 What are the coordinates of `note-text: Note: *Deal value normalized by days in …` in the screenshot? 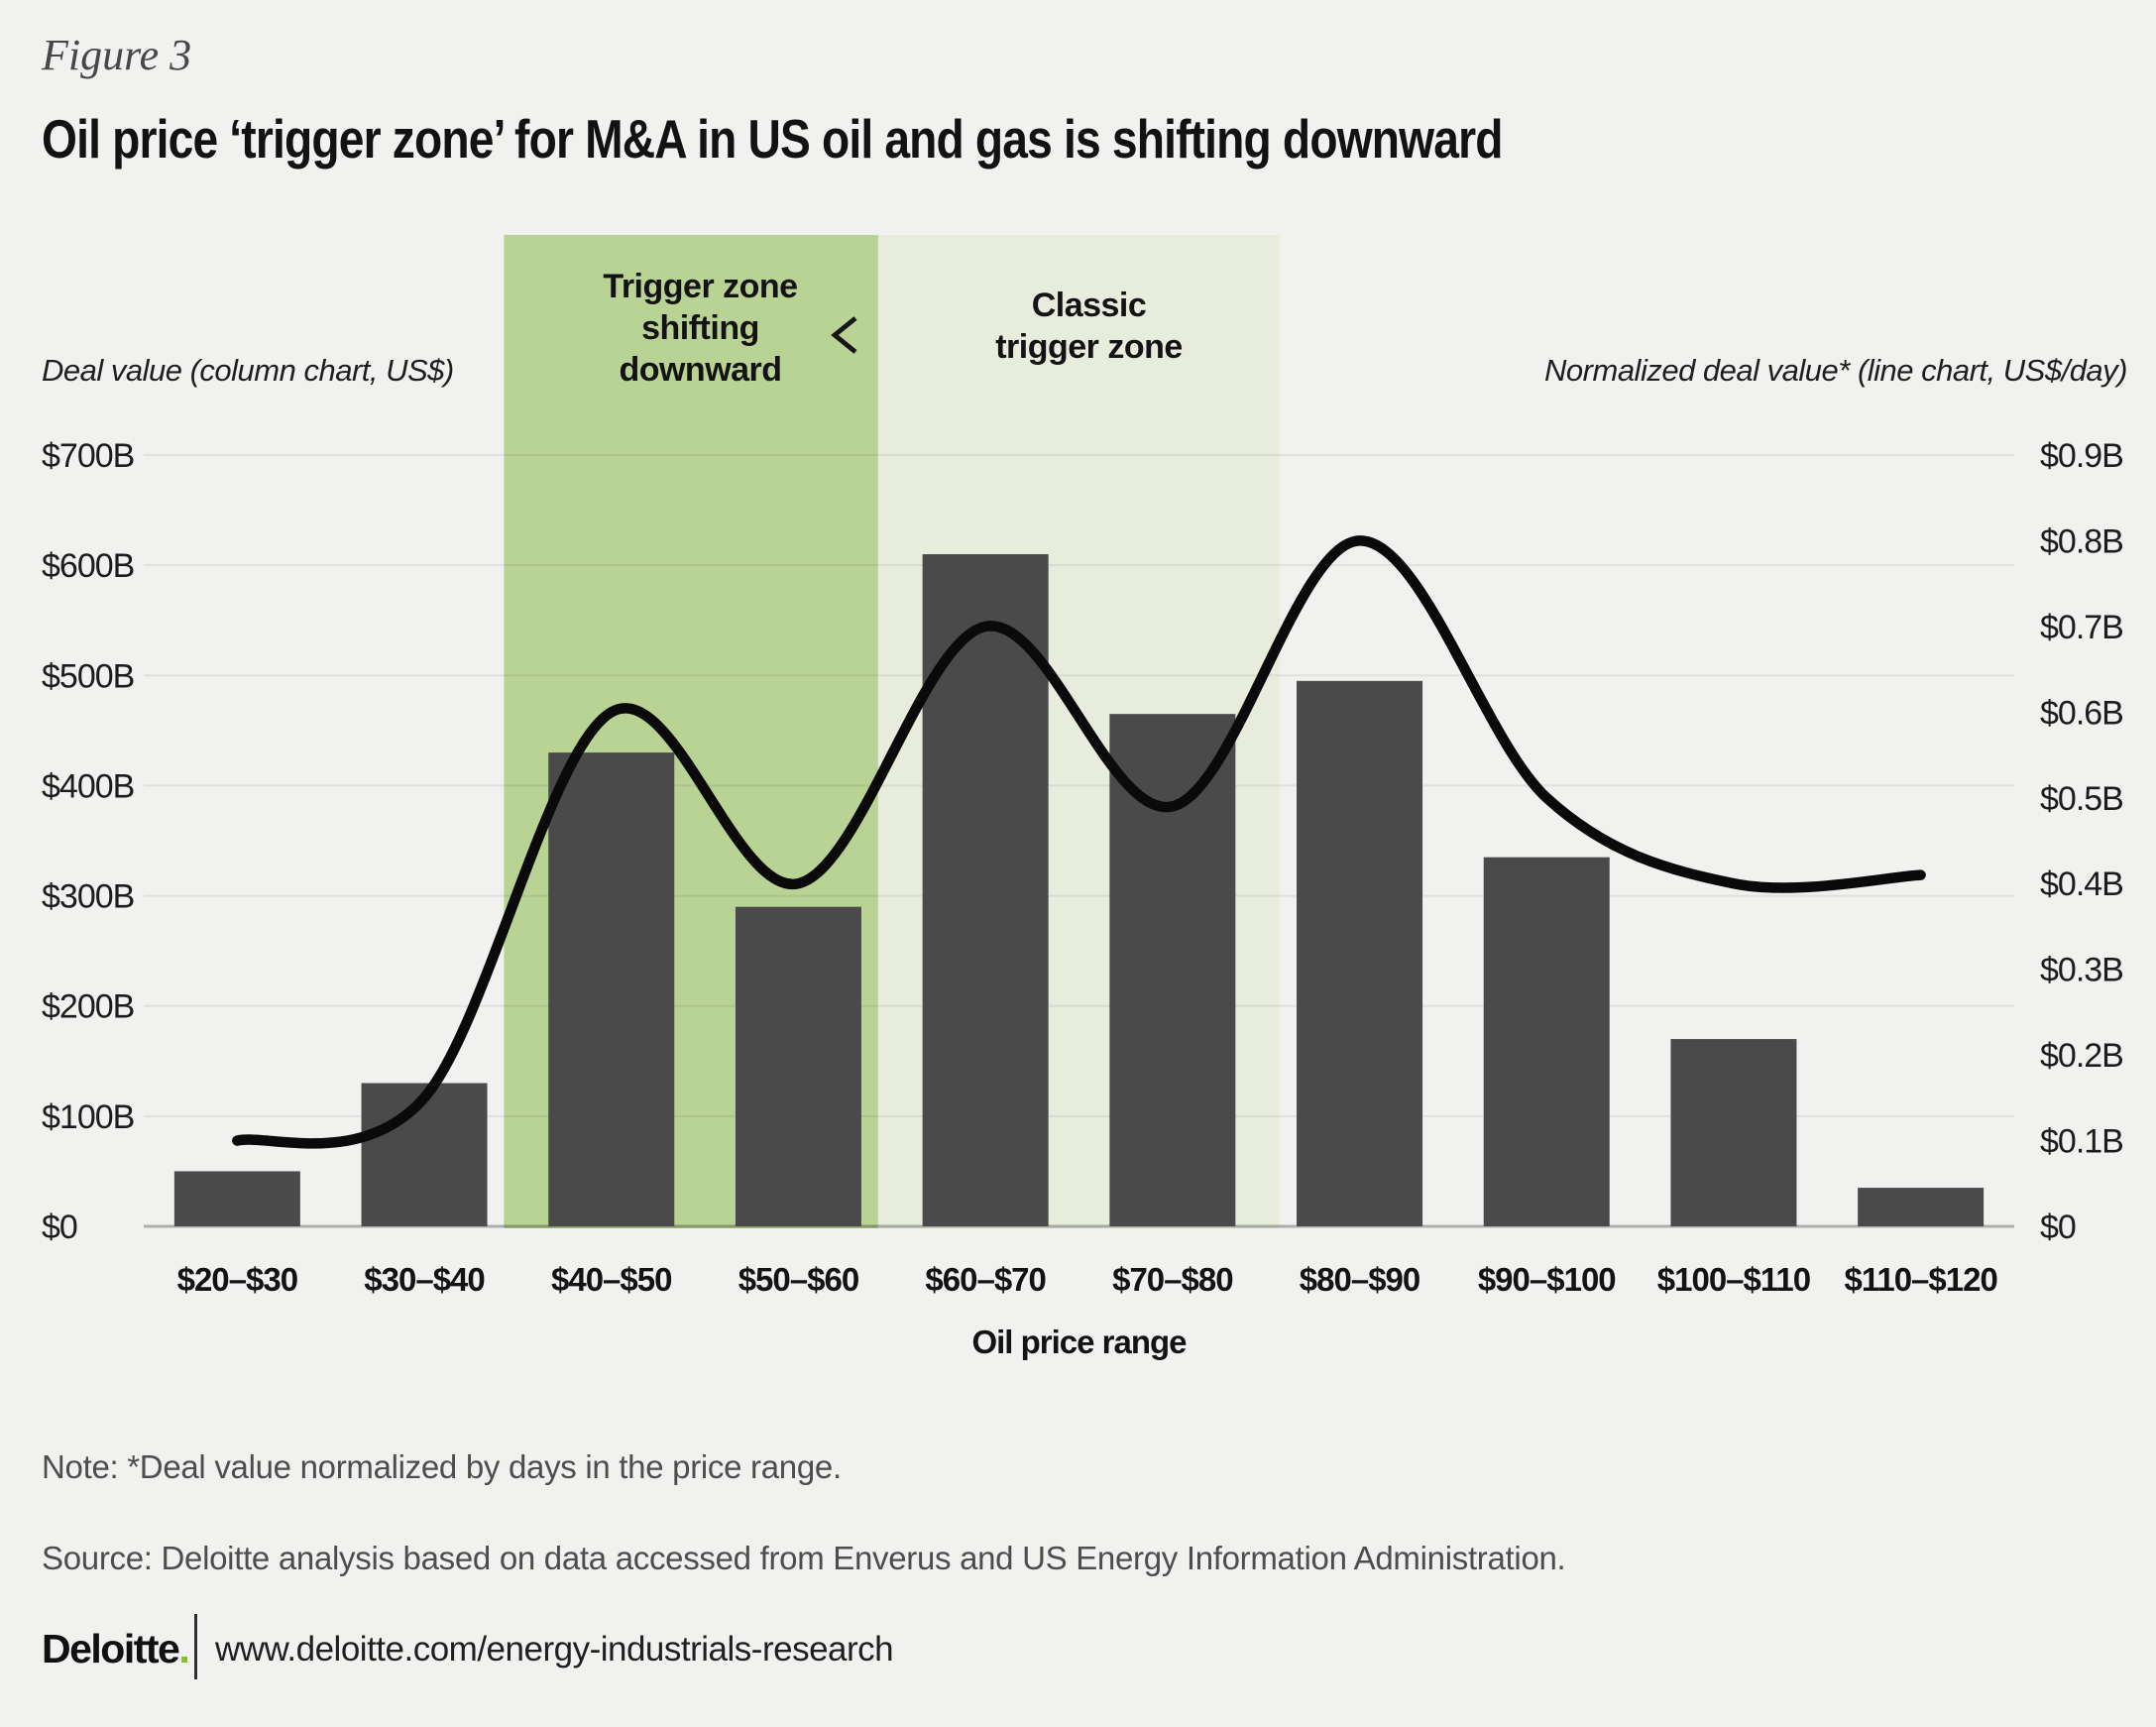 It's located at (442, 1466).